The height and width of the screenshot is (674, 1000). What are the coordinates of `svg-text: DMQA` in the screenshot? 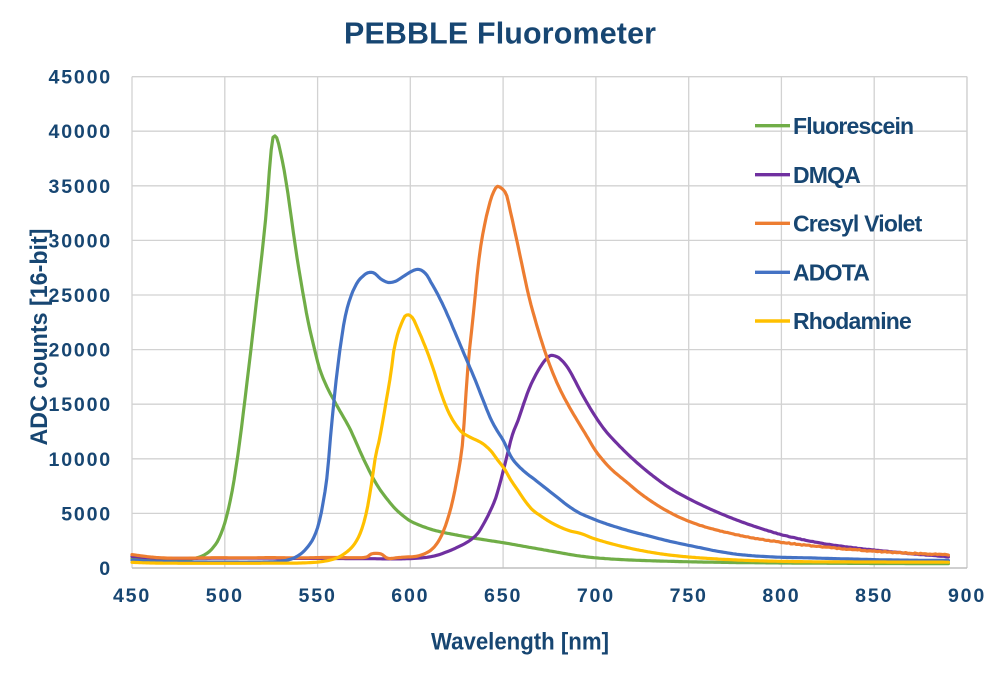 It's located at (826, 175).